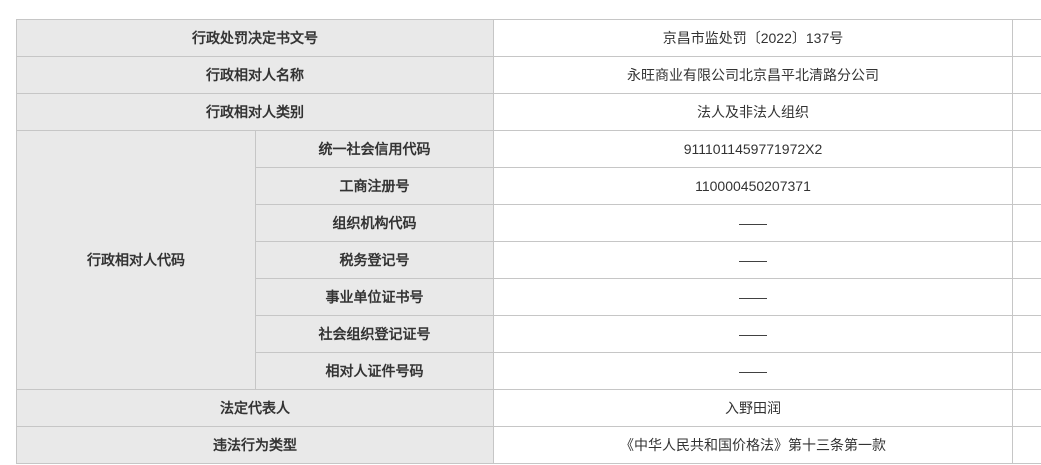 This screenshot has height=465, width=1041. Describe the element at coordinates (374, 186) in the screenshot. I see `field-label-business-reg-number: 工商注册号` at that location.